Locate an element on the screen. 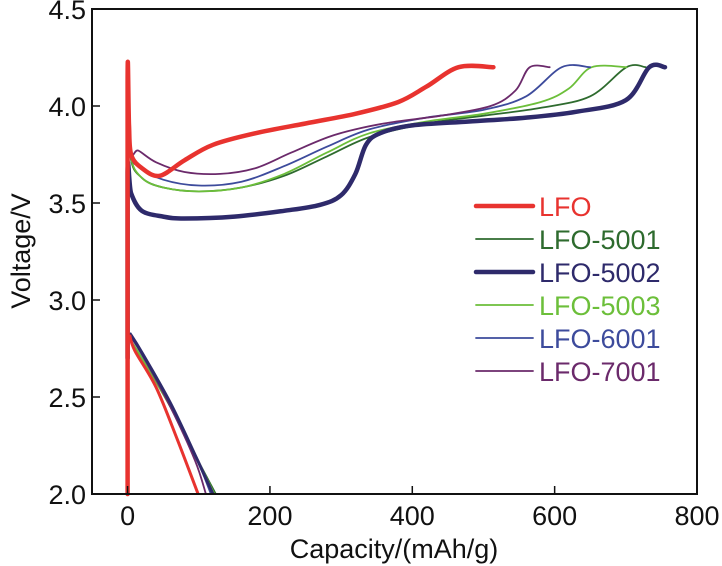 The width and height of the screenshot is (722, 566). legend-label-lfo-7001: LFO-7001 is located at coordinates (600, 372).